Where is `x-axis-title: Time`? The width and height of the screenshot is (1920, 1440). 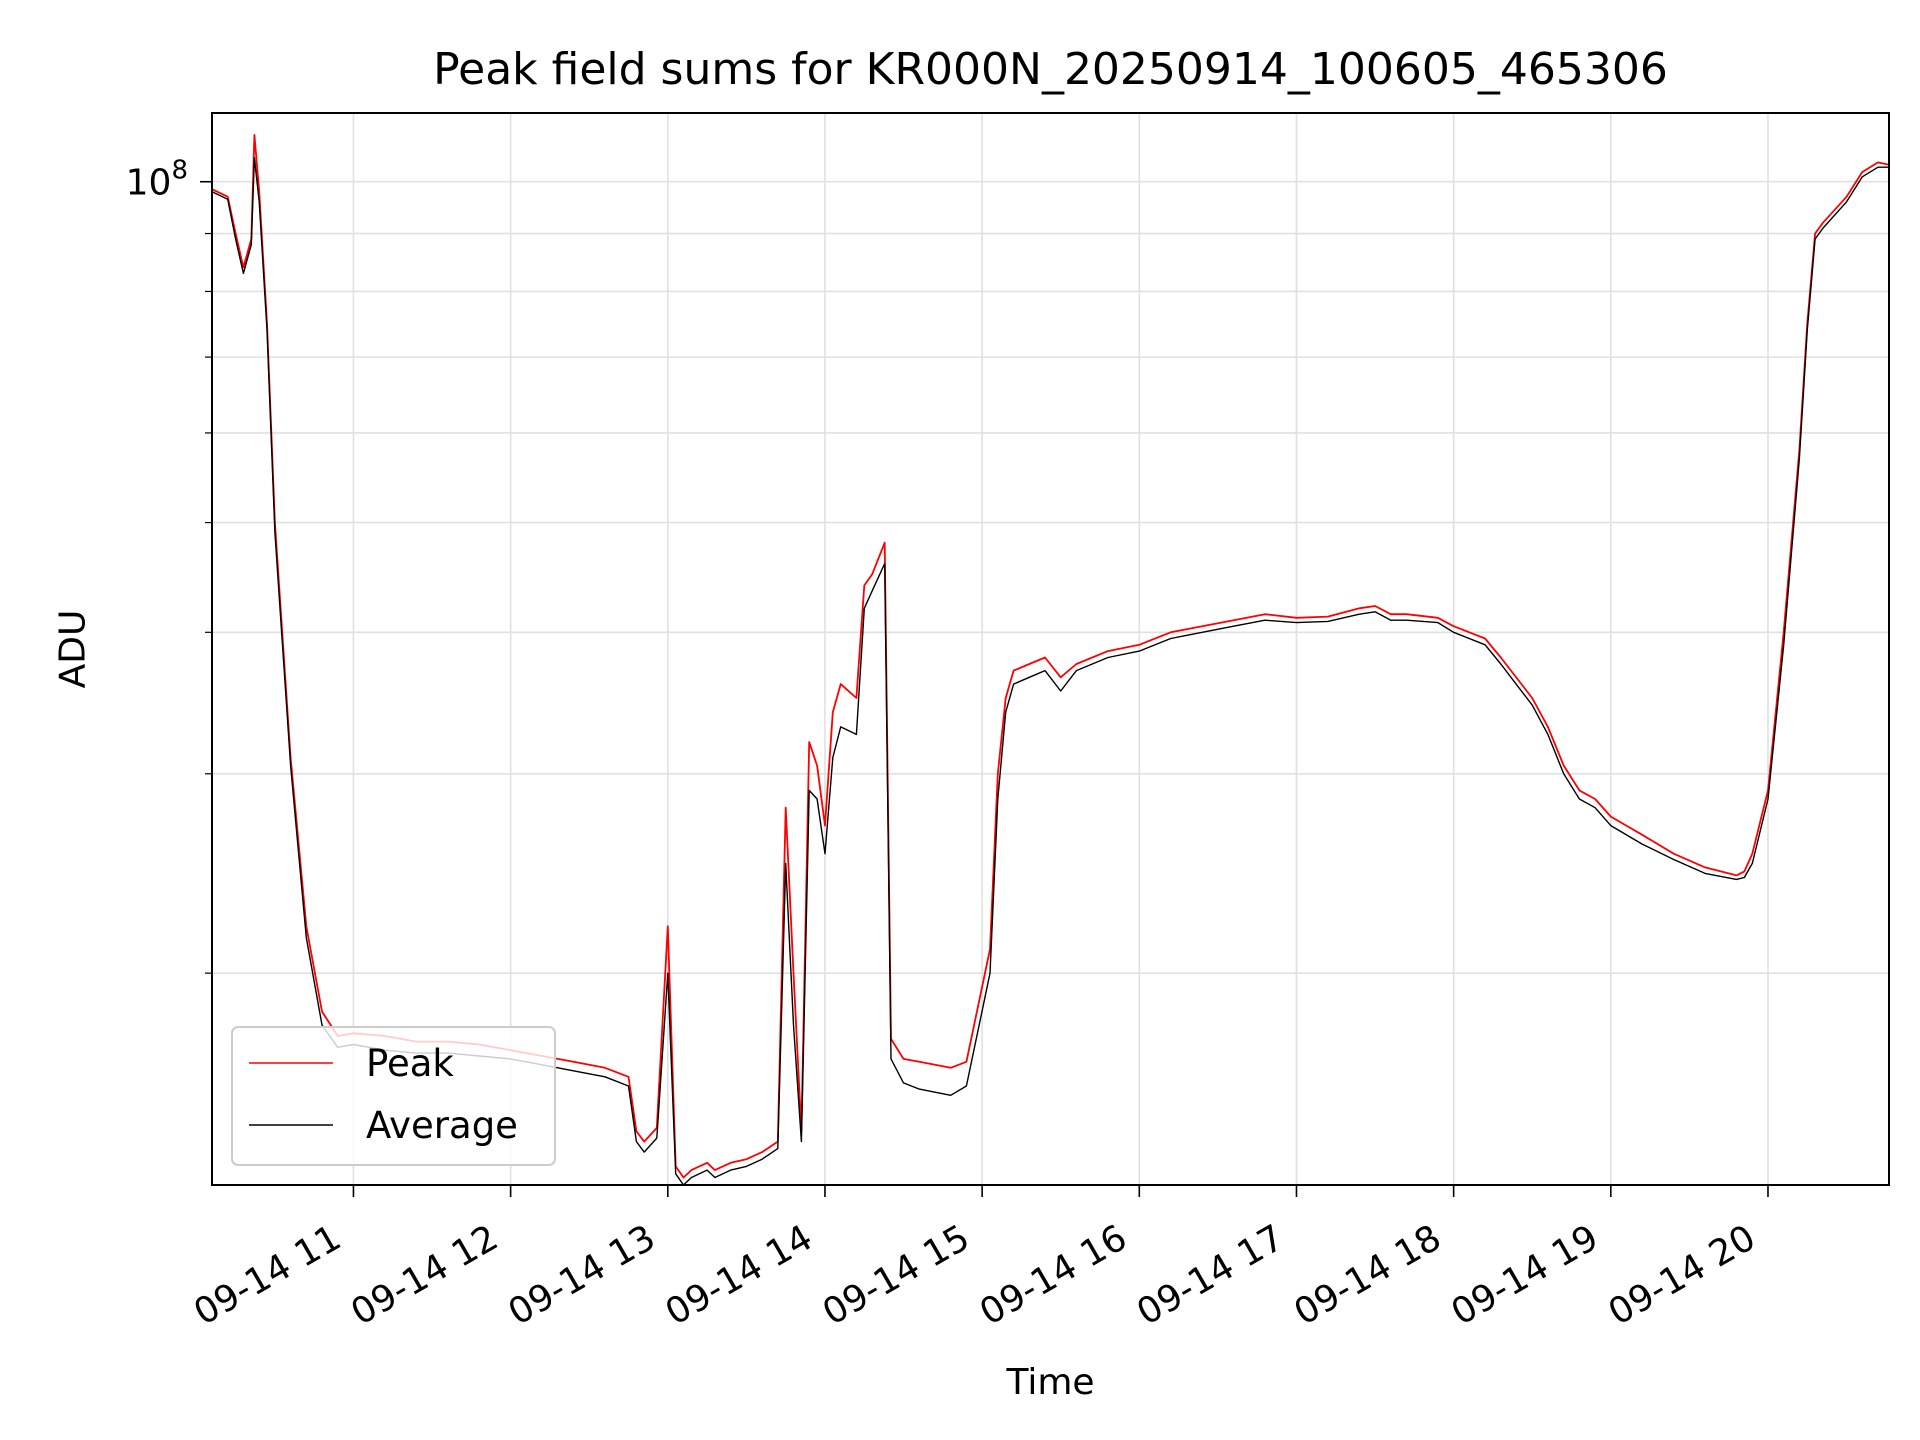 x-axis-title: Time is located at coordinates (1049, 1382).